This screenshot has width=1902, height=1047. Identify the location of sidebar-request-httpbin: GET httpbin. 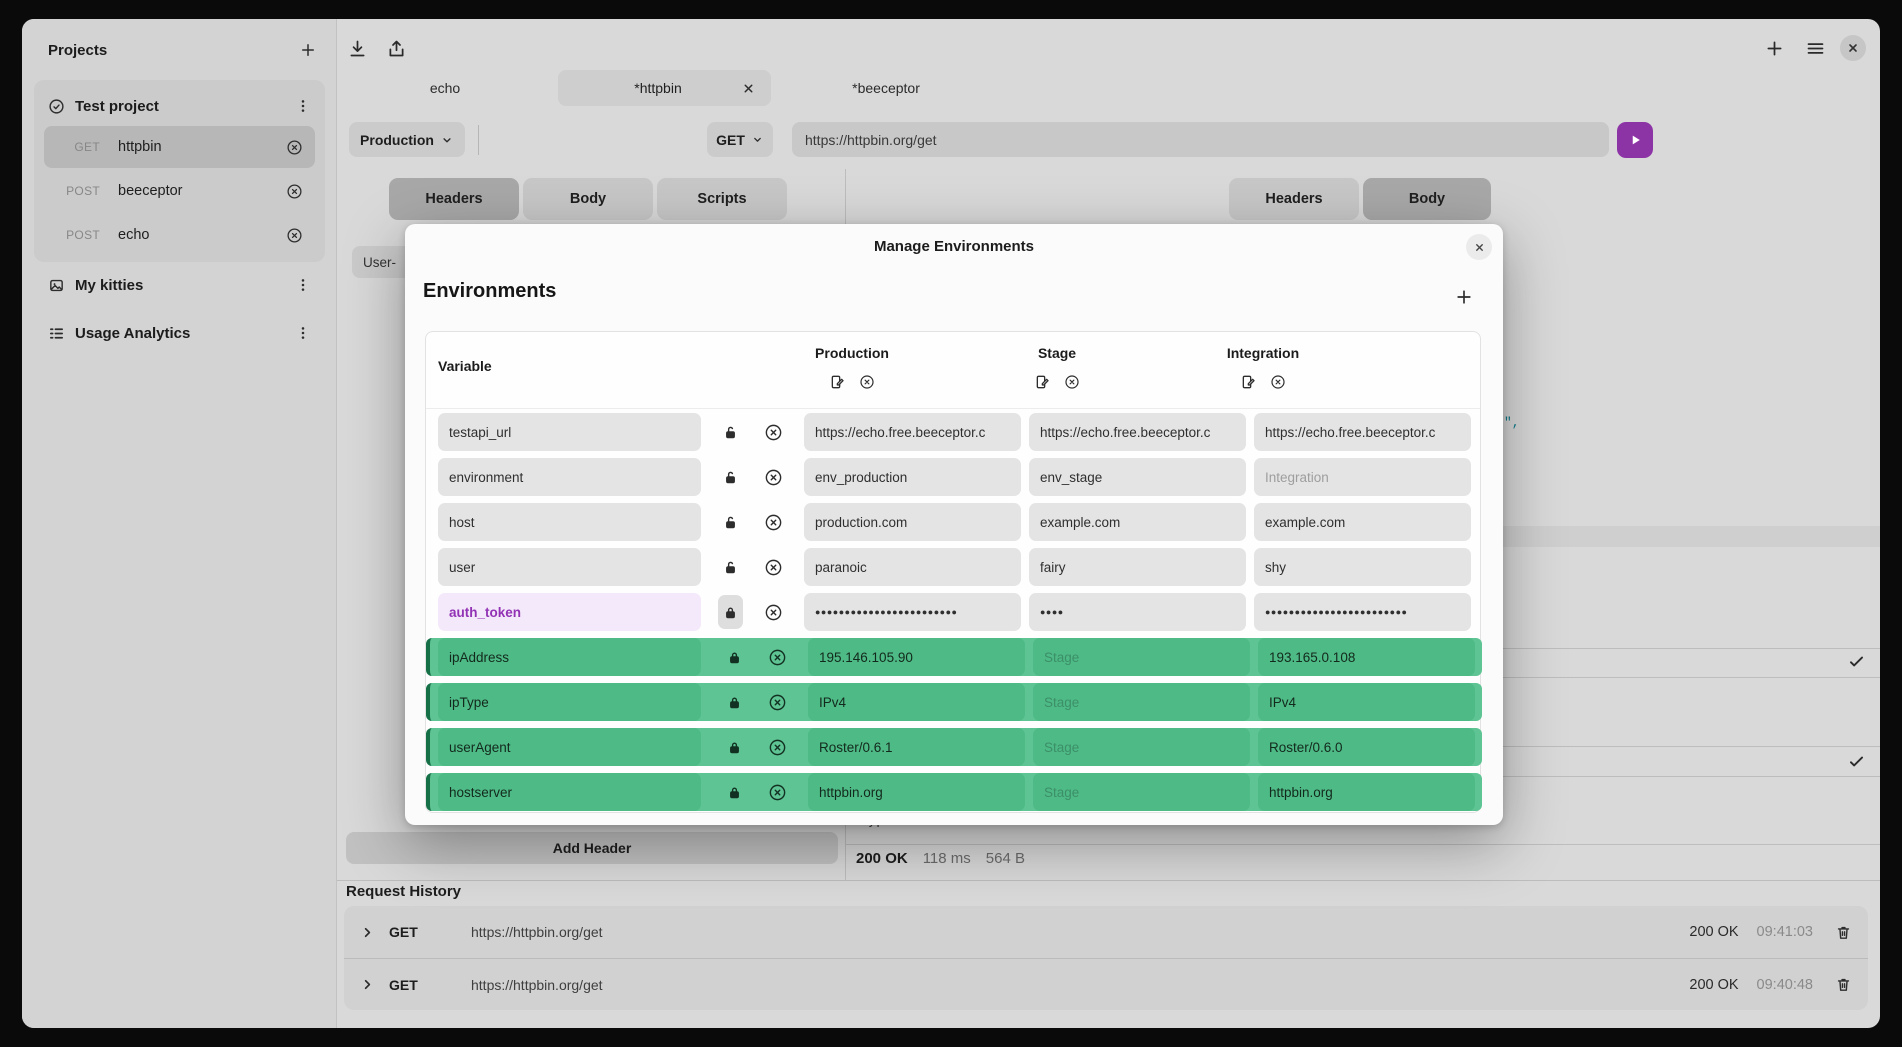
(179, 147).